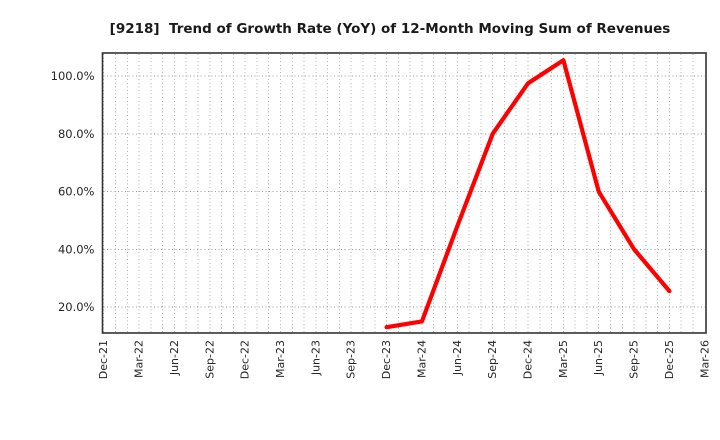  Describe the element at coordinates (421, 359) in the screenshot. I see `x-tick-label: Mar-24` at that location.